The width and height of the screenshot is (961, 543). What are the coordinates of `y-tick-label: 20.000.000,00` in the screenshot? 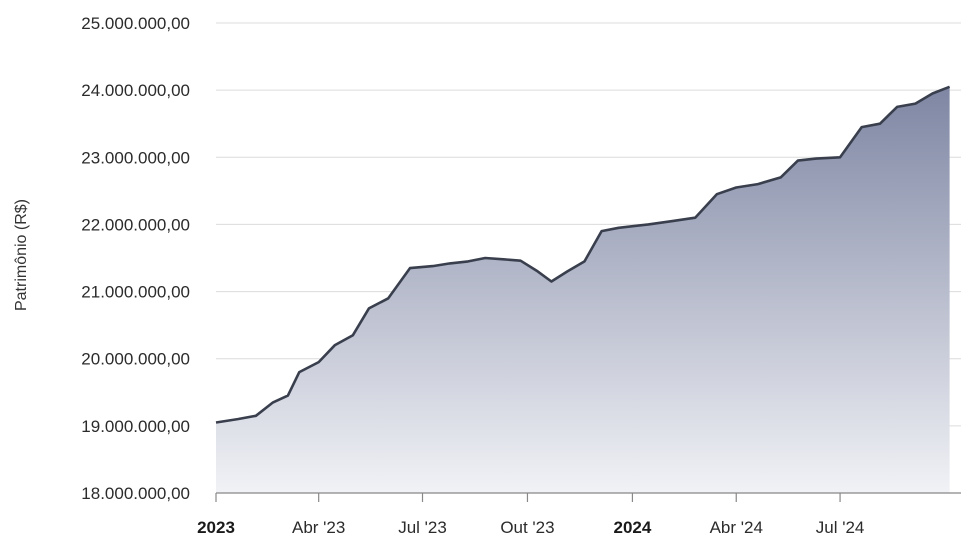 It's located at (135, 359).